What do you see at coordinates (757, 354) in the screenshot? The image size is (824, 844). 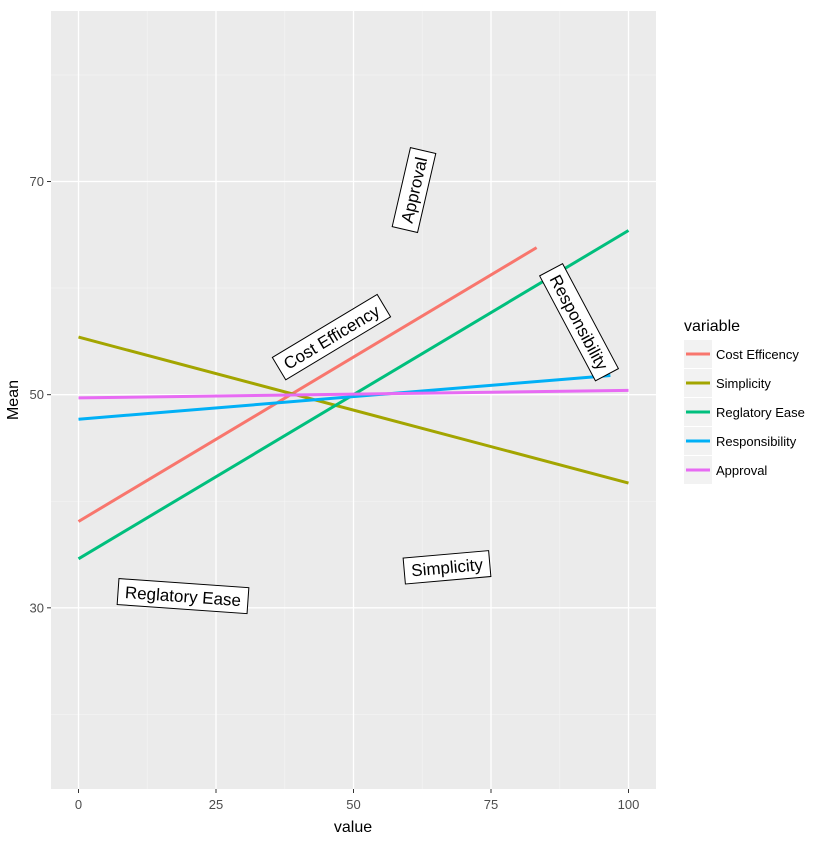 I see `legend-label: Cost Efficency` at bounding box center [757, 354].